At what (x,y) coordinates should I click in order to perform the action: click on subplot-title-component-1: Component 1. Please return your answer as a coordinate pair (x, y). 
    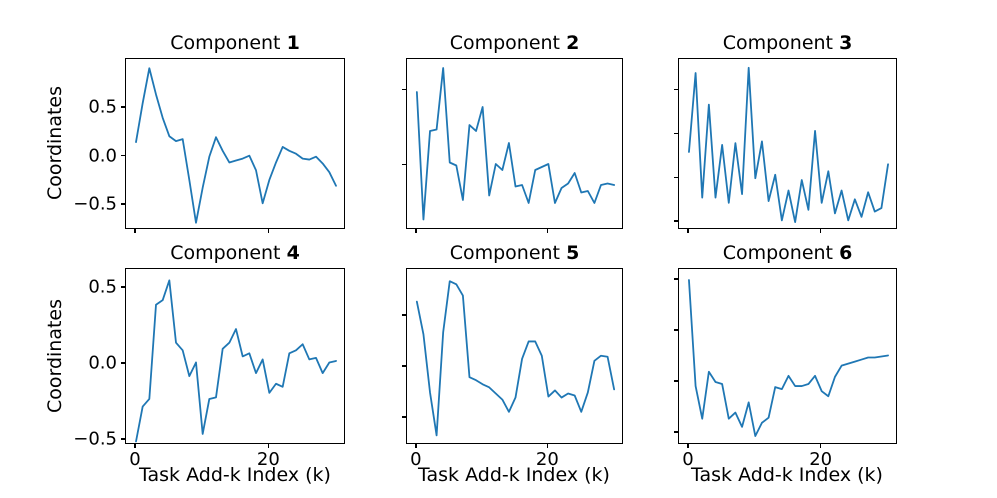
    Looking at the image, I should click on (235, 43).